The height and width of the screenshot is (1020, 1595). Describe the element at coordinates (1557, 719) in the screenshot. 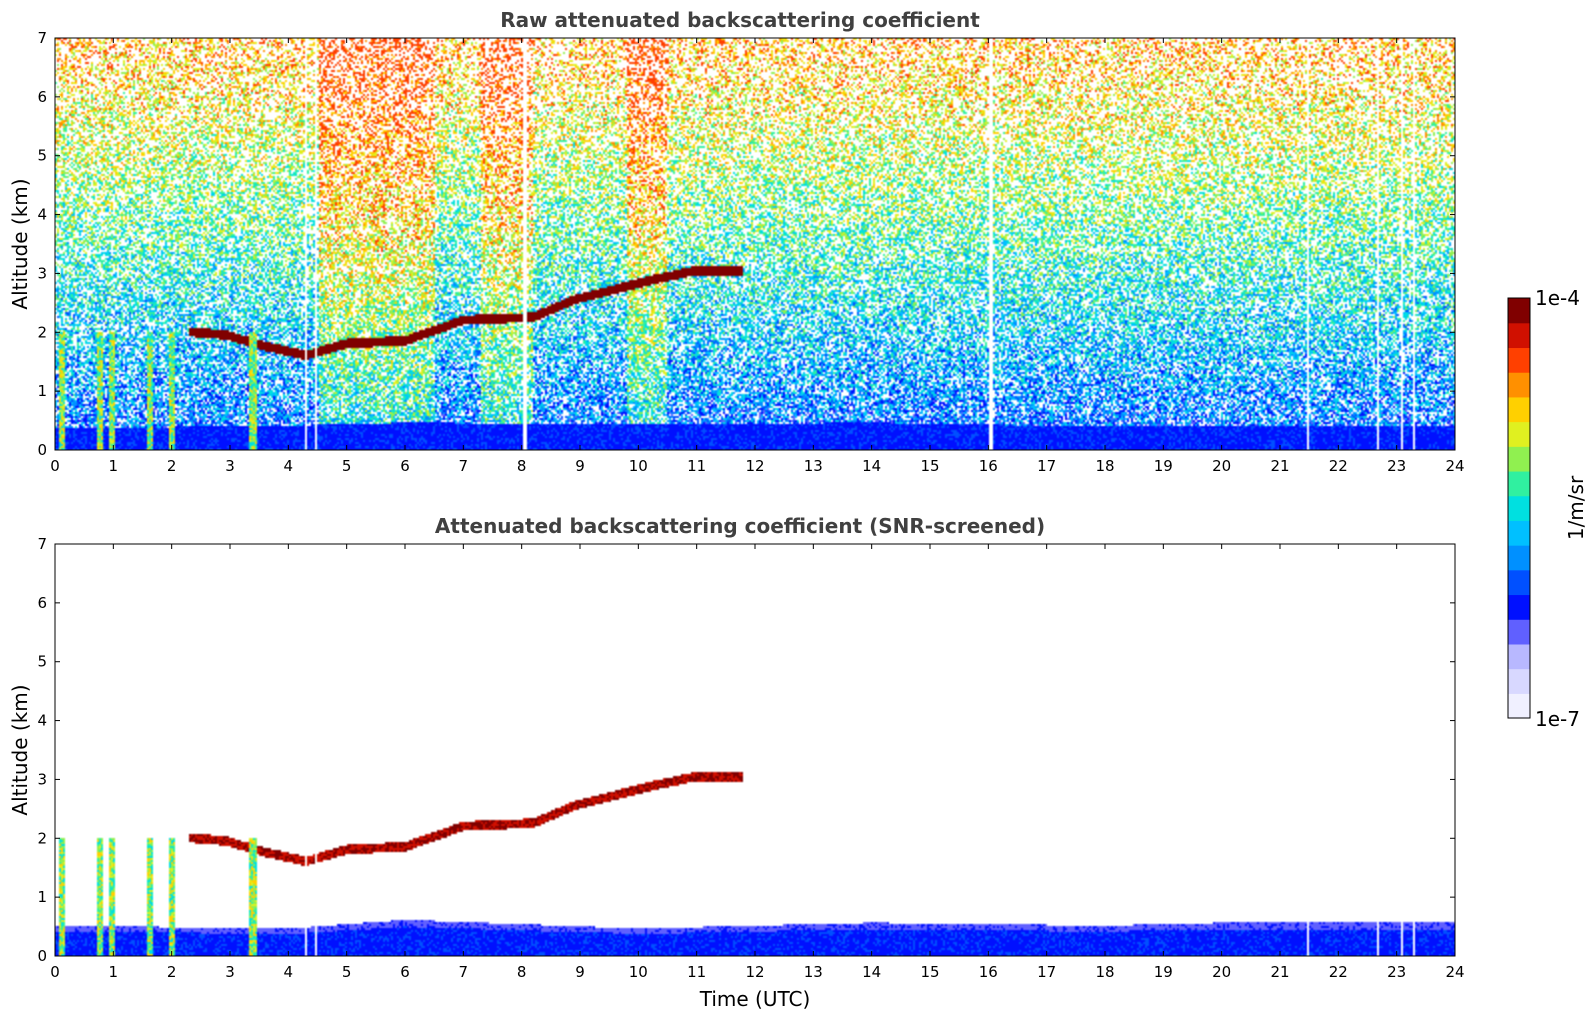

I see `colorbar-min-label: 1e-7` at that location.